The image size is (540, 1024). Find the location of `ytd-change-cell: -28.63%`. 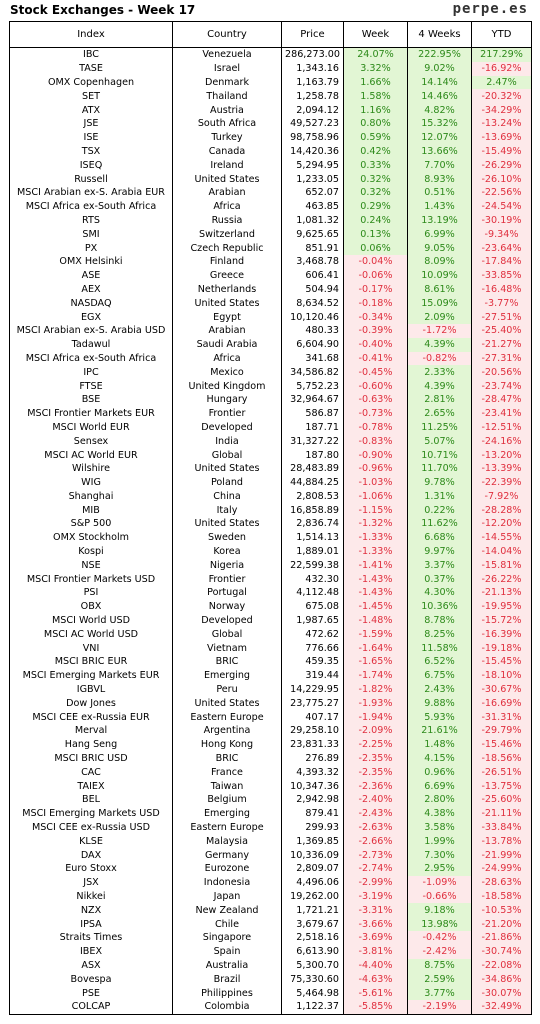

ytd-change-cell: -28.63% is located at coordinates (501, 882).